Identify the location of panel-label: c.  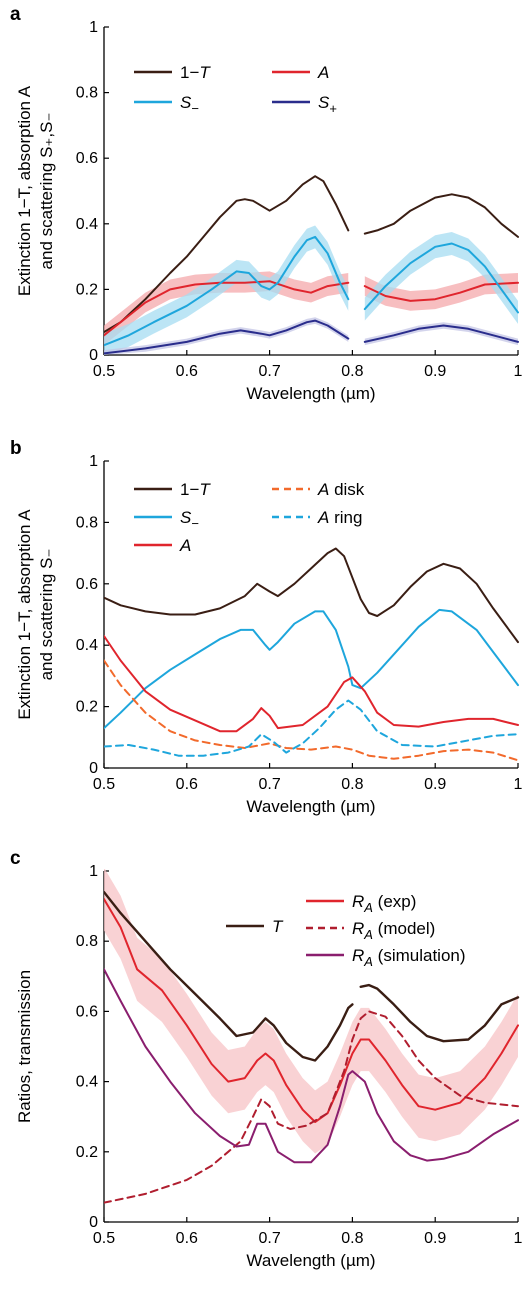
(15, 858).